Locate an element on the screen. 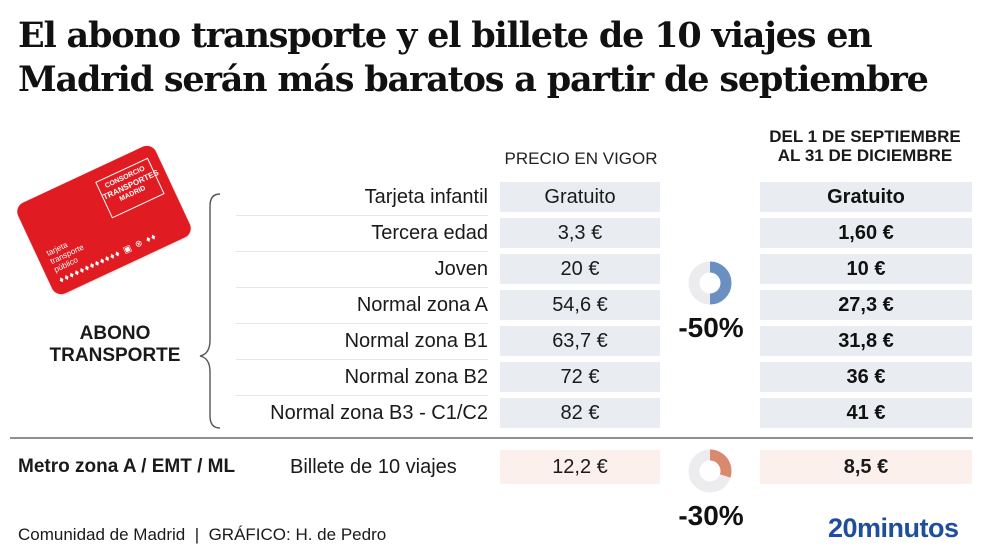 This screenshot has height=556, width=990. row-label: Normal zona A is located at coordinates (362, 306).